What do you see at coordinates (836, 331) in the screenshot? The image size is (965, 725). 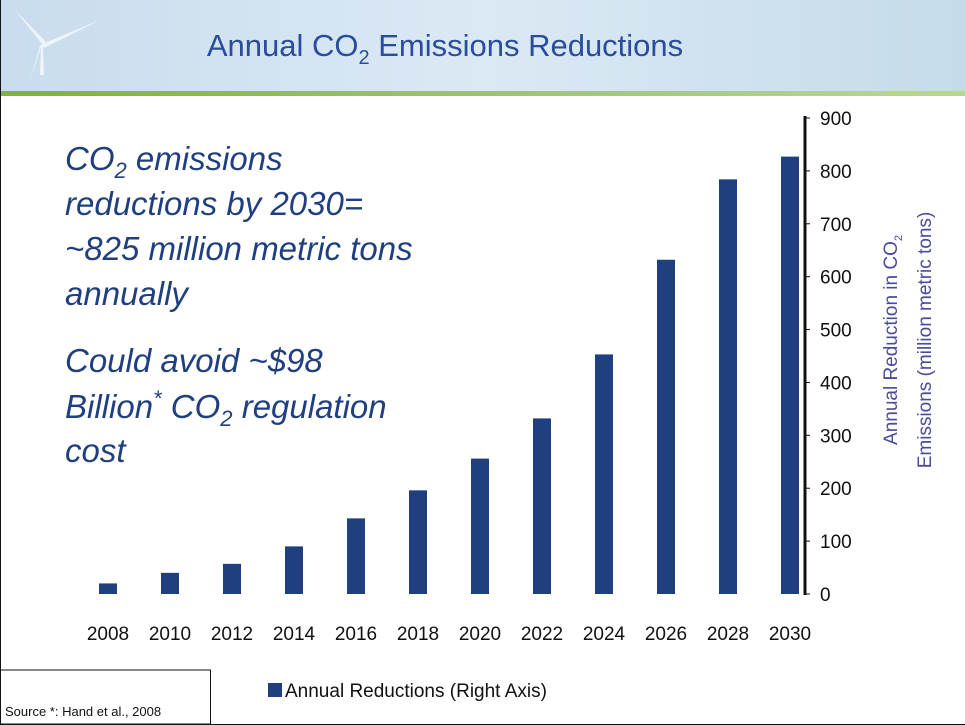 I see `y2-tick-label: 500` at bounding box center [836, 331].